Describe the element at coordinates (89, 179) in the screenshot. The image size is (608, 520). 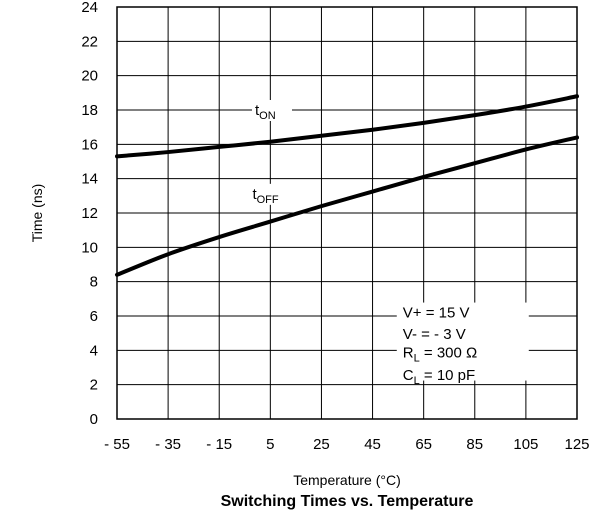
I see `y-tick-label: 14` at that location.